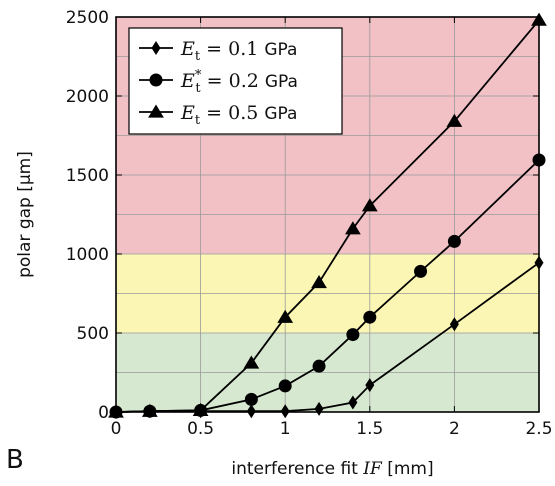 The image size is (555, 486). I want to click on x-tick-label: 2.5, so click(538, 429).